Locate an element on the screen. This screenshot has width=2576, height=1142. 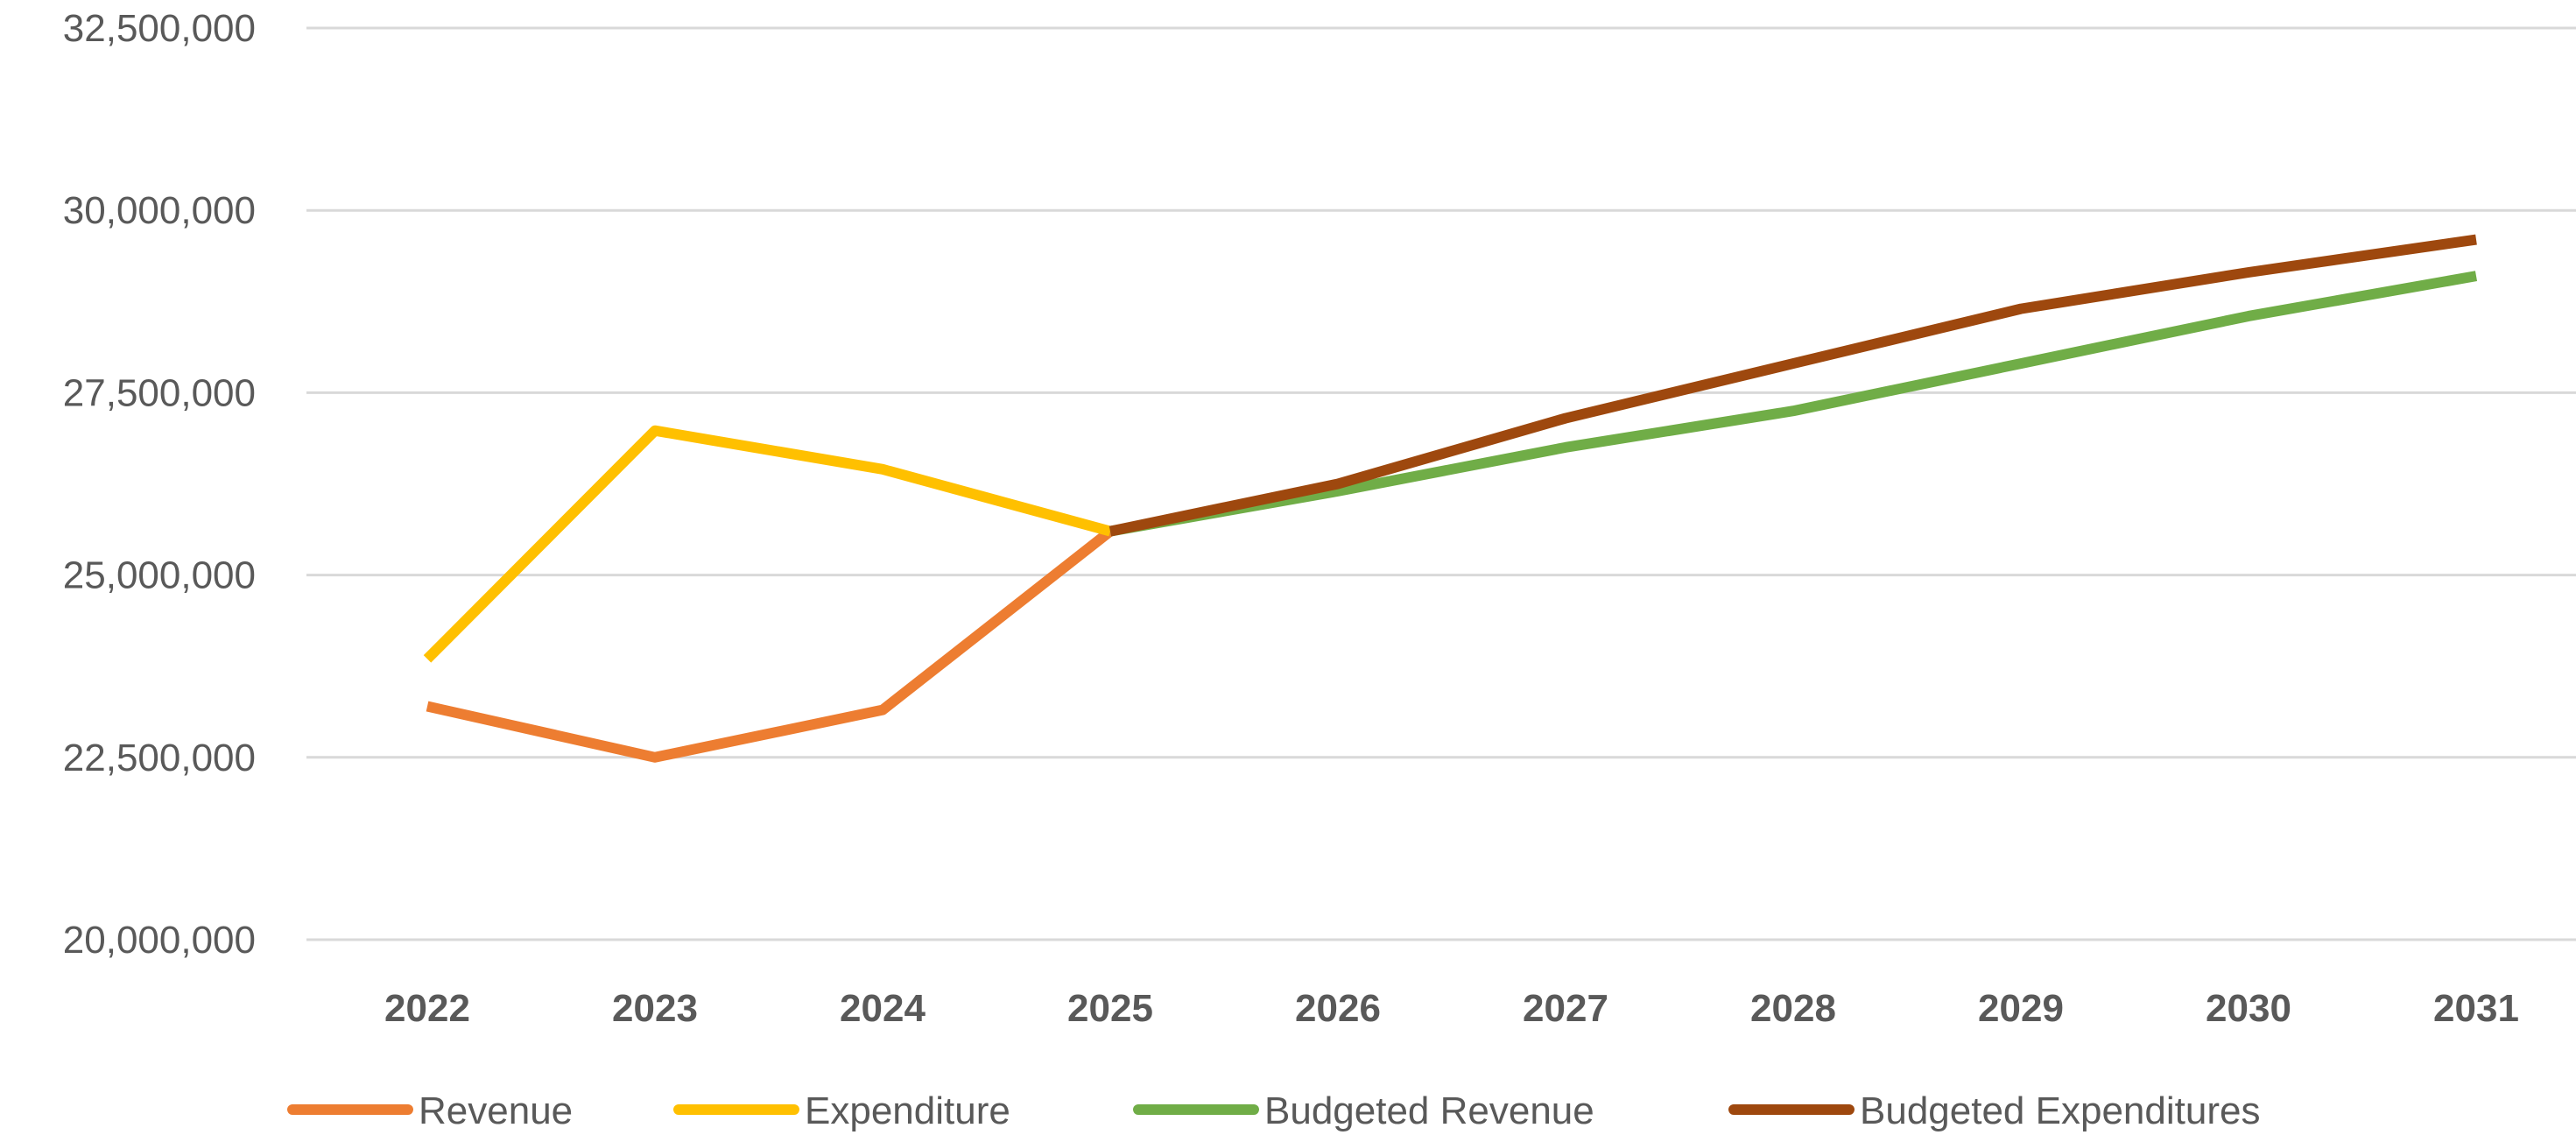
y-tick-label: 27,500,000 is located at coordinates (159, 392).